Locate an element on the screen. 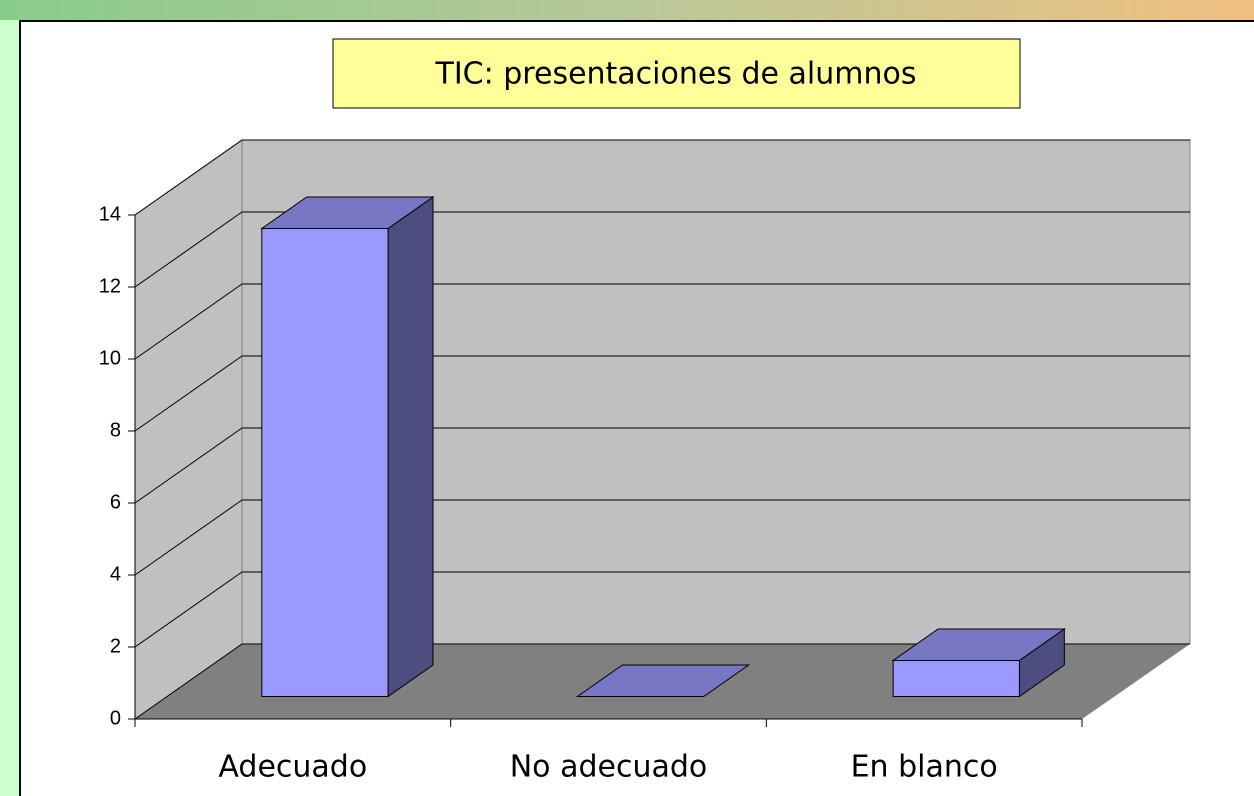  title-box is located at coordinates (676, 73).